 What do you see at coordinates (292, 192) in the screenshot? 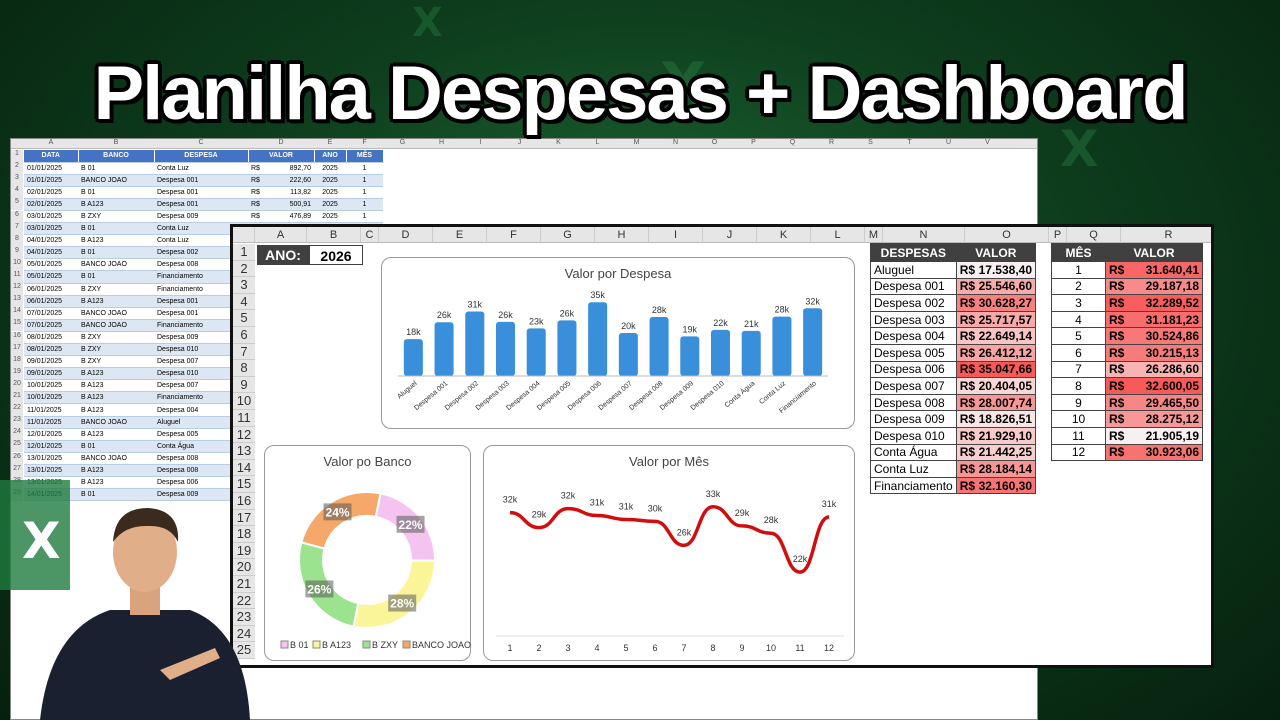
I see `table-cell: 113,82` at bounding box center [292, 192].